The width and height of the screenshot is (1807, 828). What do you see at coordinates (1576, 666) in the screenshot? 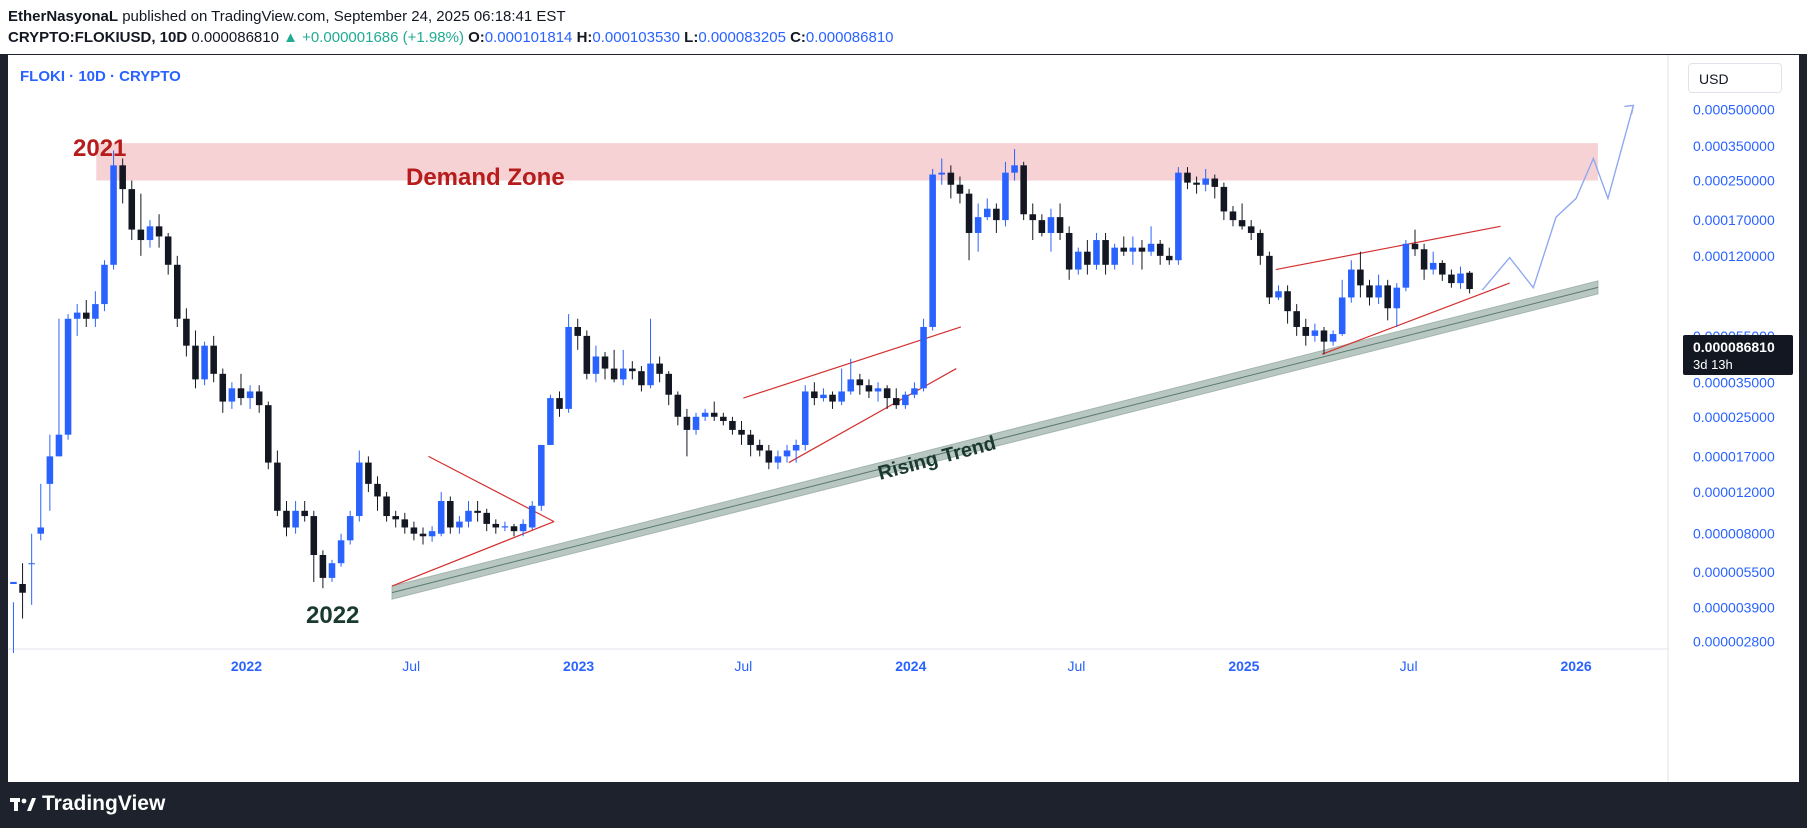
I see `time-axis-label: 2026` at bounding box center [1576, 666].